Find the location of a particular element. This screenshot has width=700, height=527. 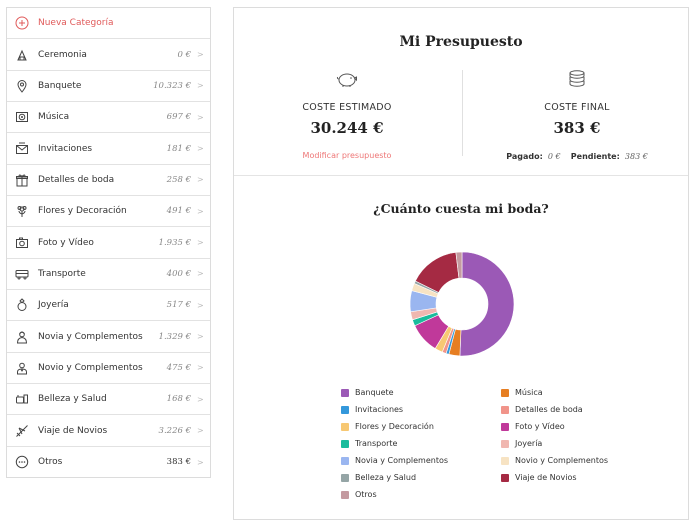

legend-label: Transporte is located at coordinates (376, 443).